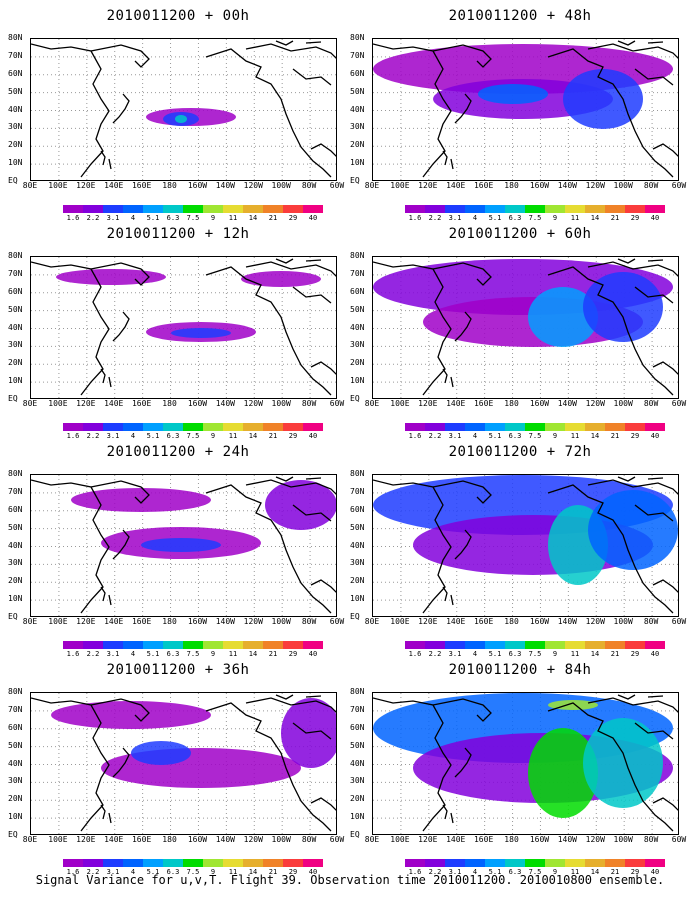 Image resolution: width=700 pixels, height=900 pixels. Describe the element at coordinates (178, 452) in the screenshot. I see `panel-title: 2010011200 + 24h` at that location.